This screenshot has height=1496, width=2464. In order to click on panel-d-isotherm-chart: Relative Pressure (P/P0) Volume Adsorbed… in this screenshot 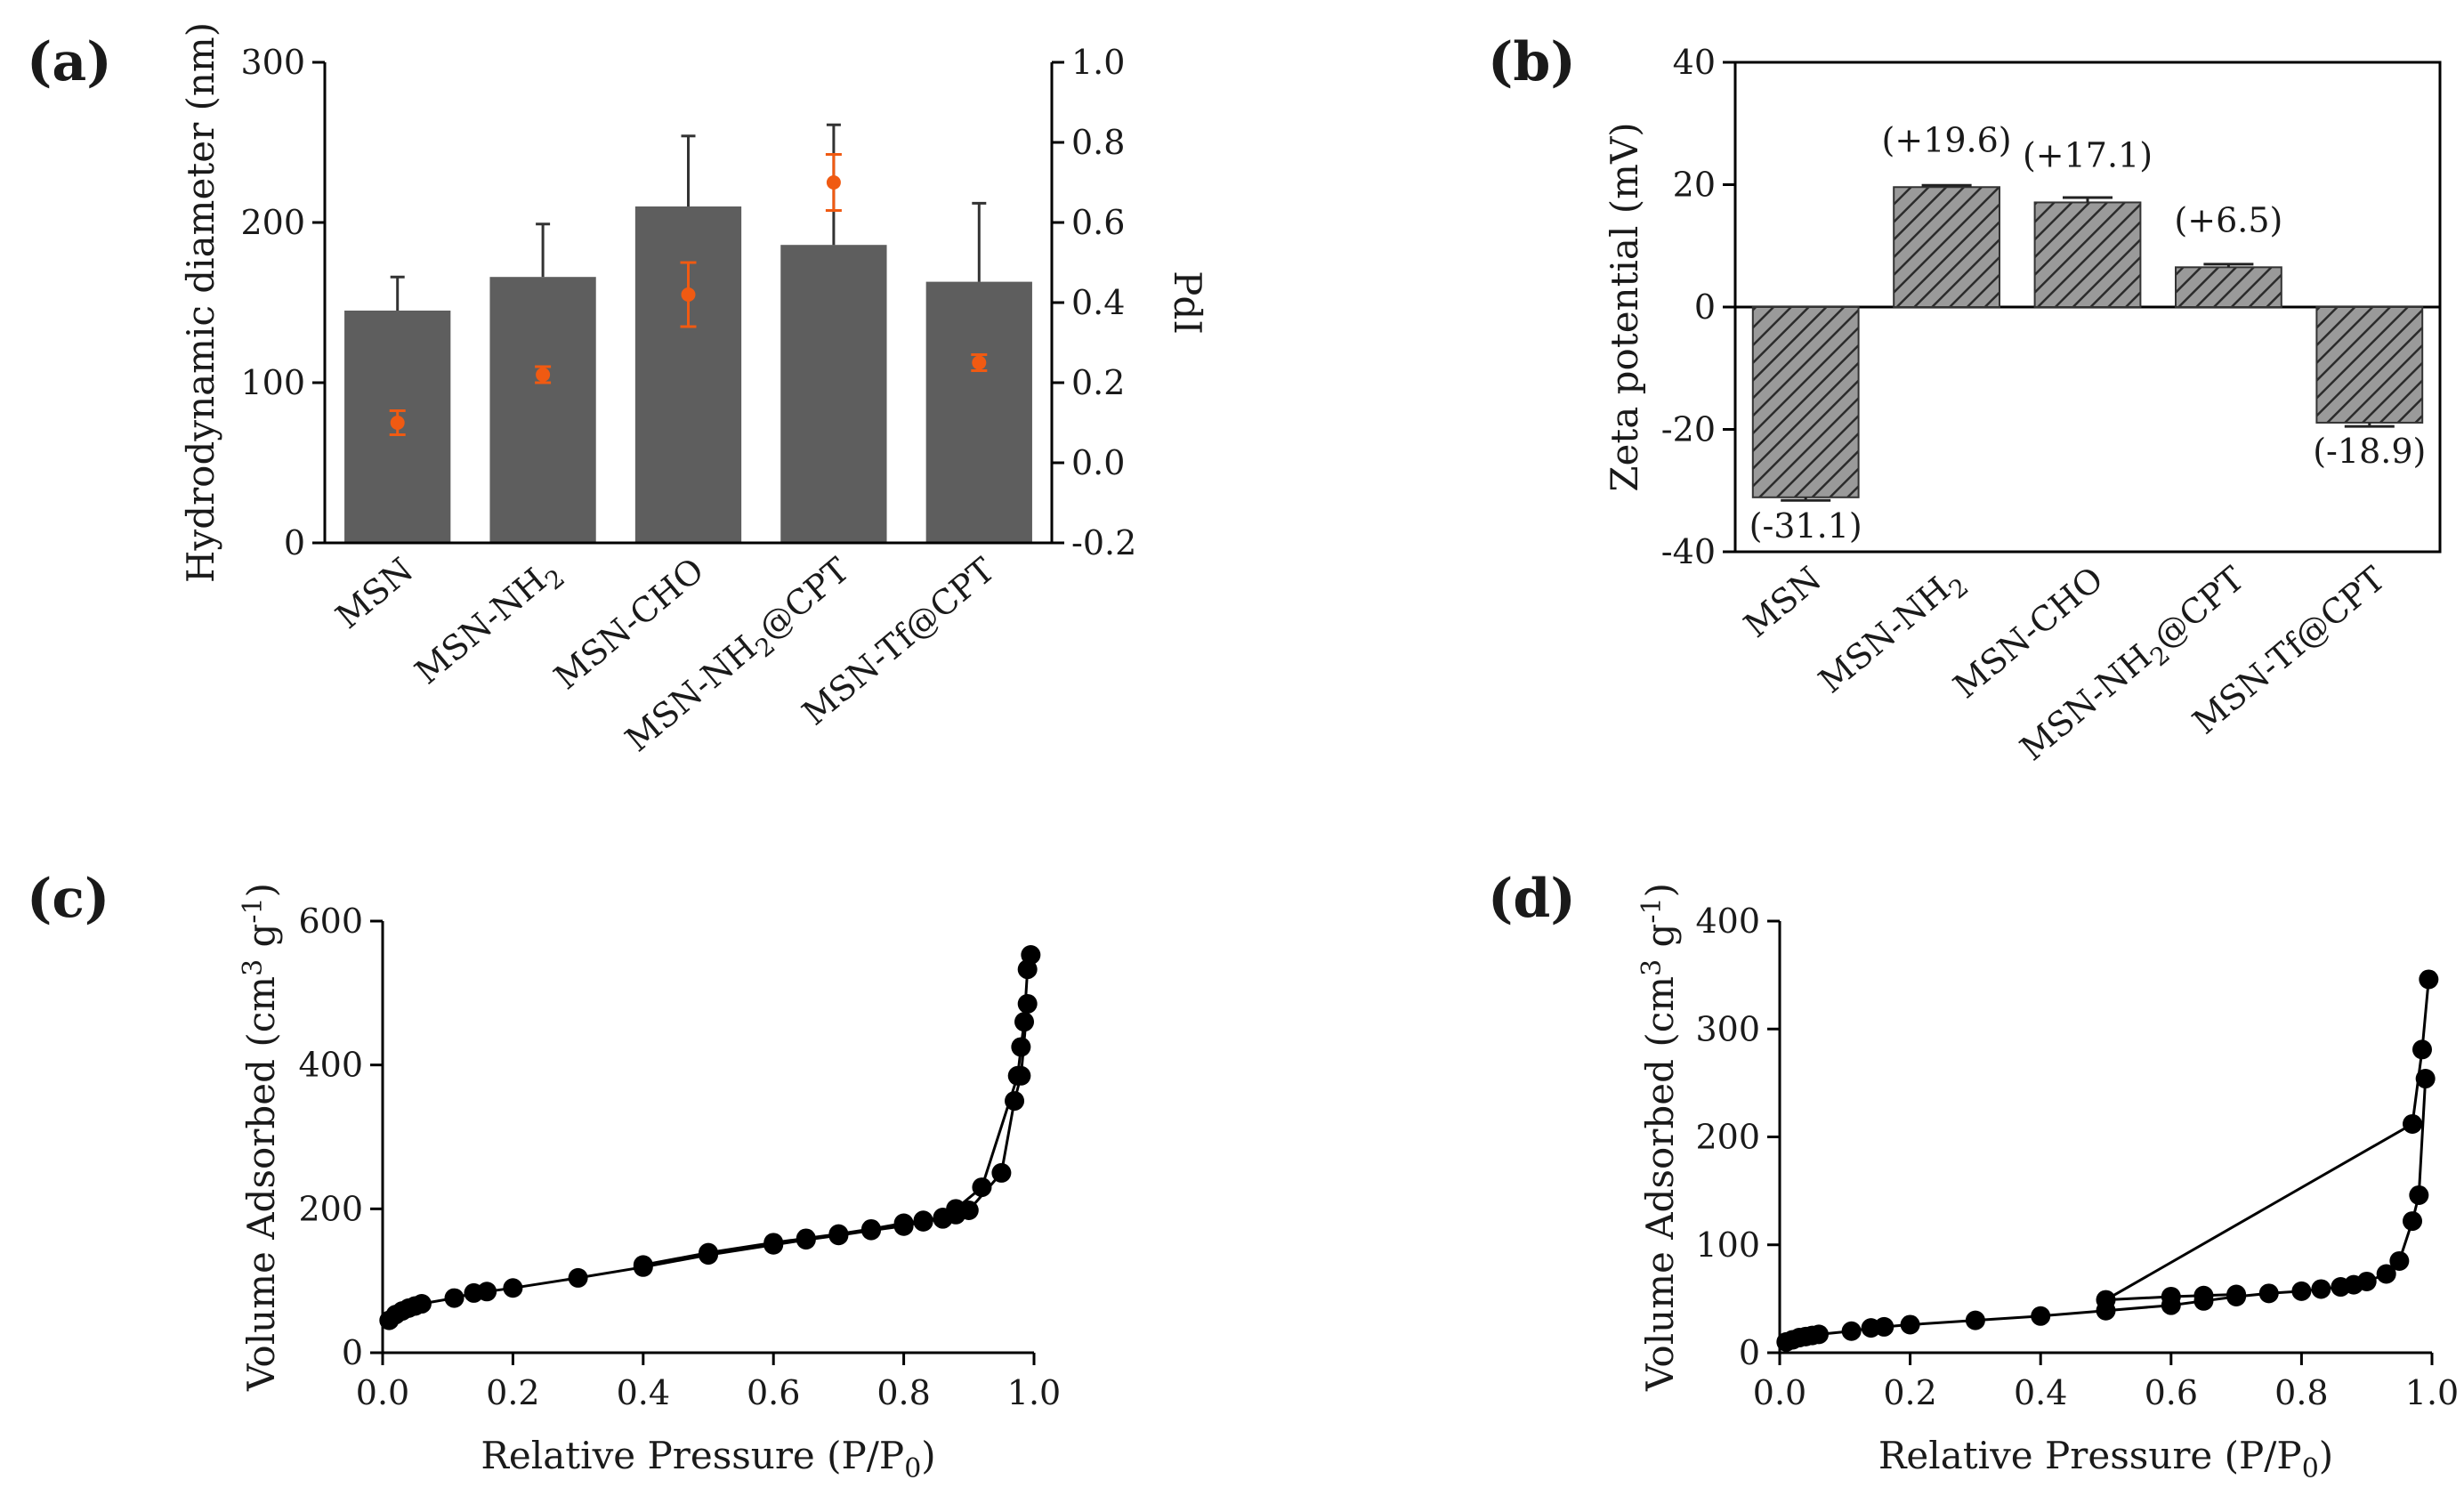, I will do `click(2047, 1184)`.